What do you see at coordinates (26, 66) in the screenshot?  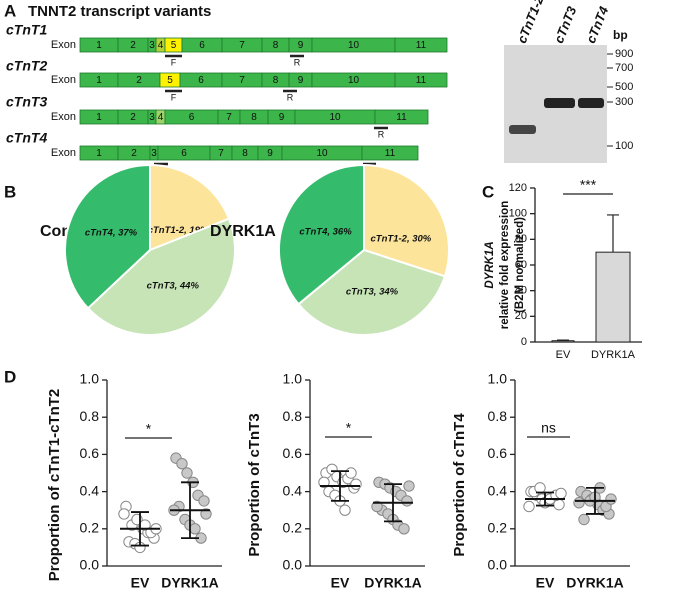 I see `variant-name: cTnT2` at bounding box center [26, 66].